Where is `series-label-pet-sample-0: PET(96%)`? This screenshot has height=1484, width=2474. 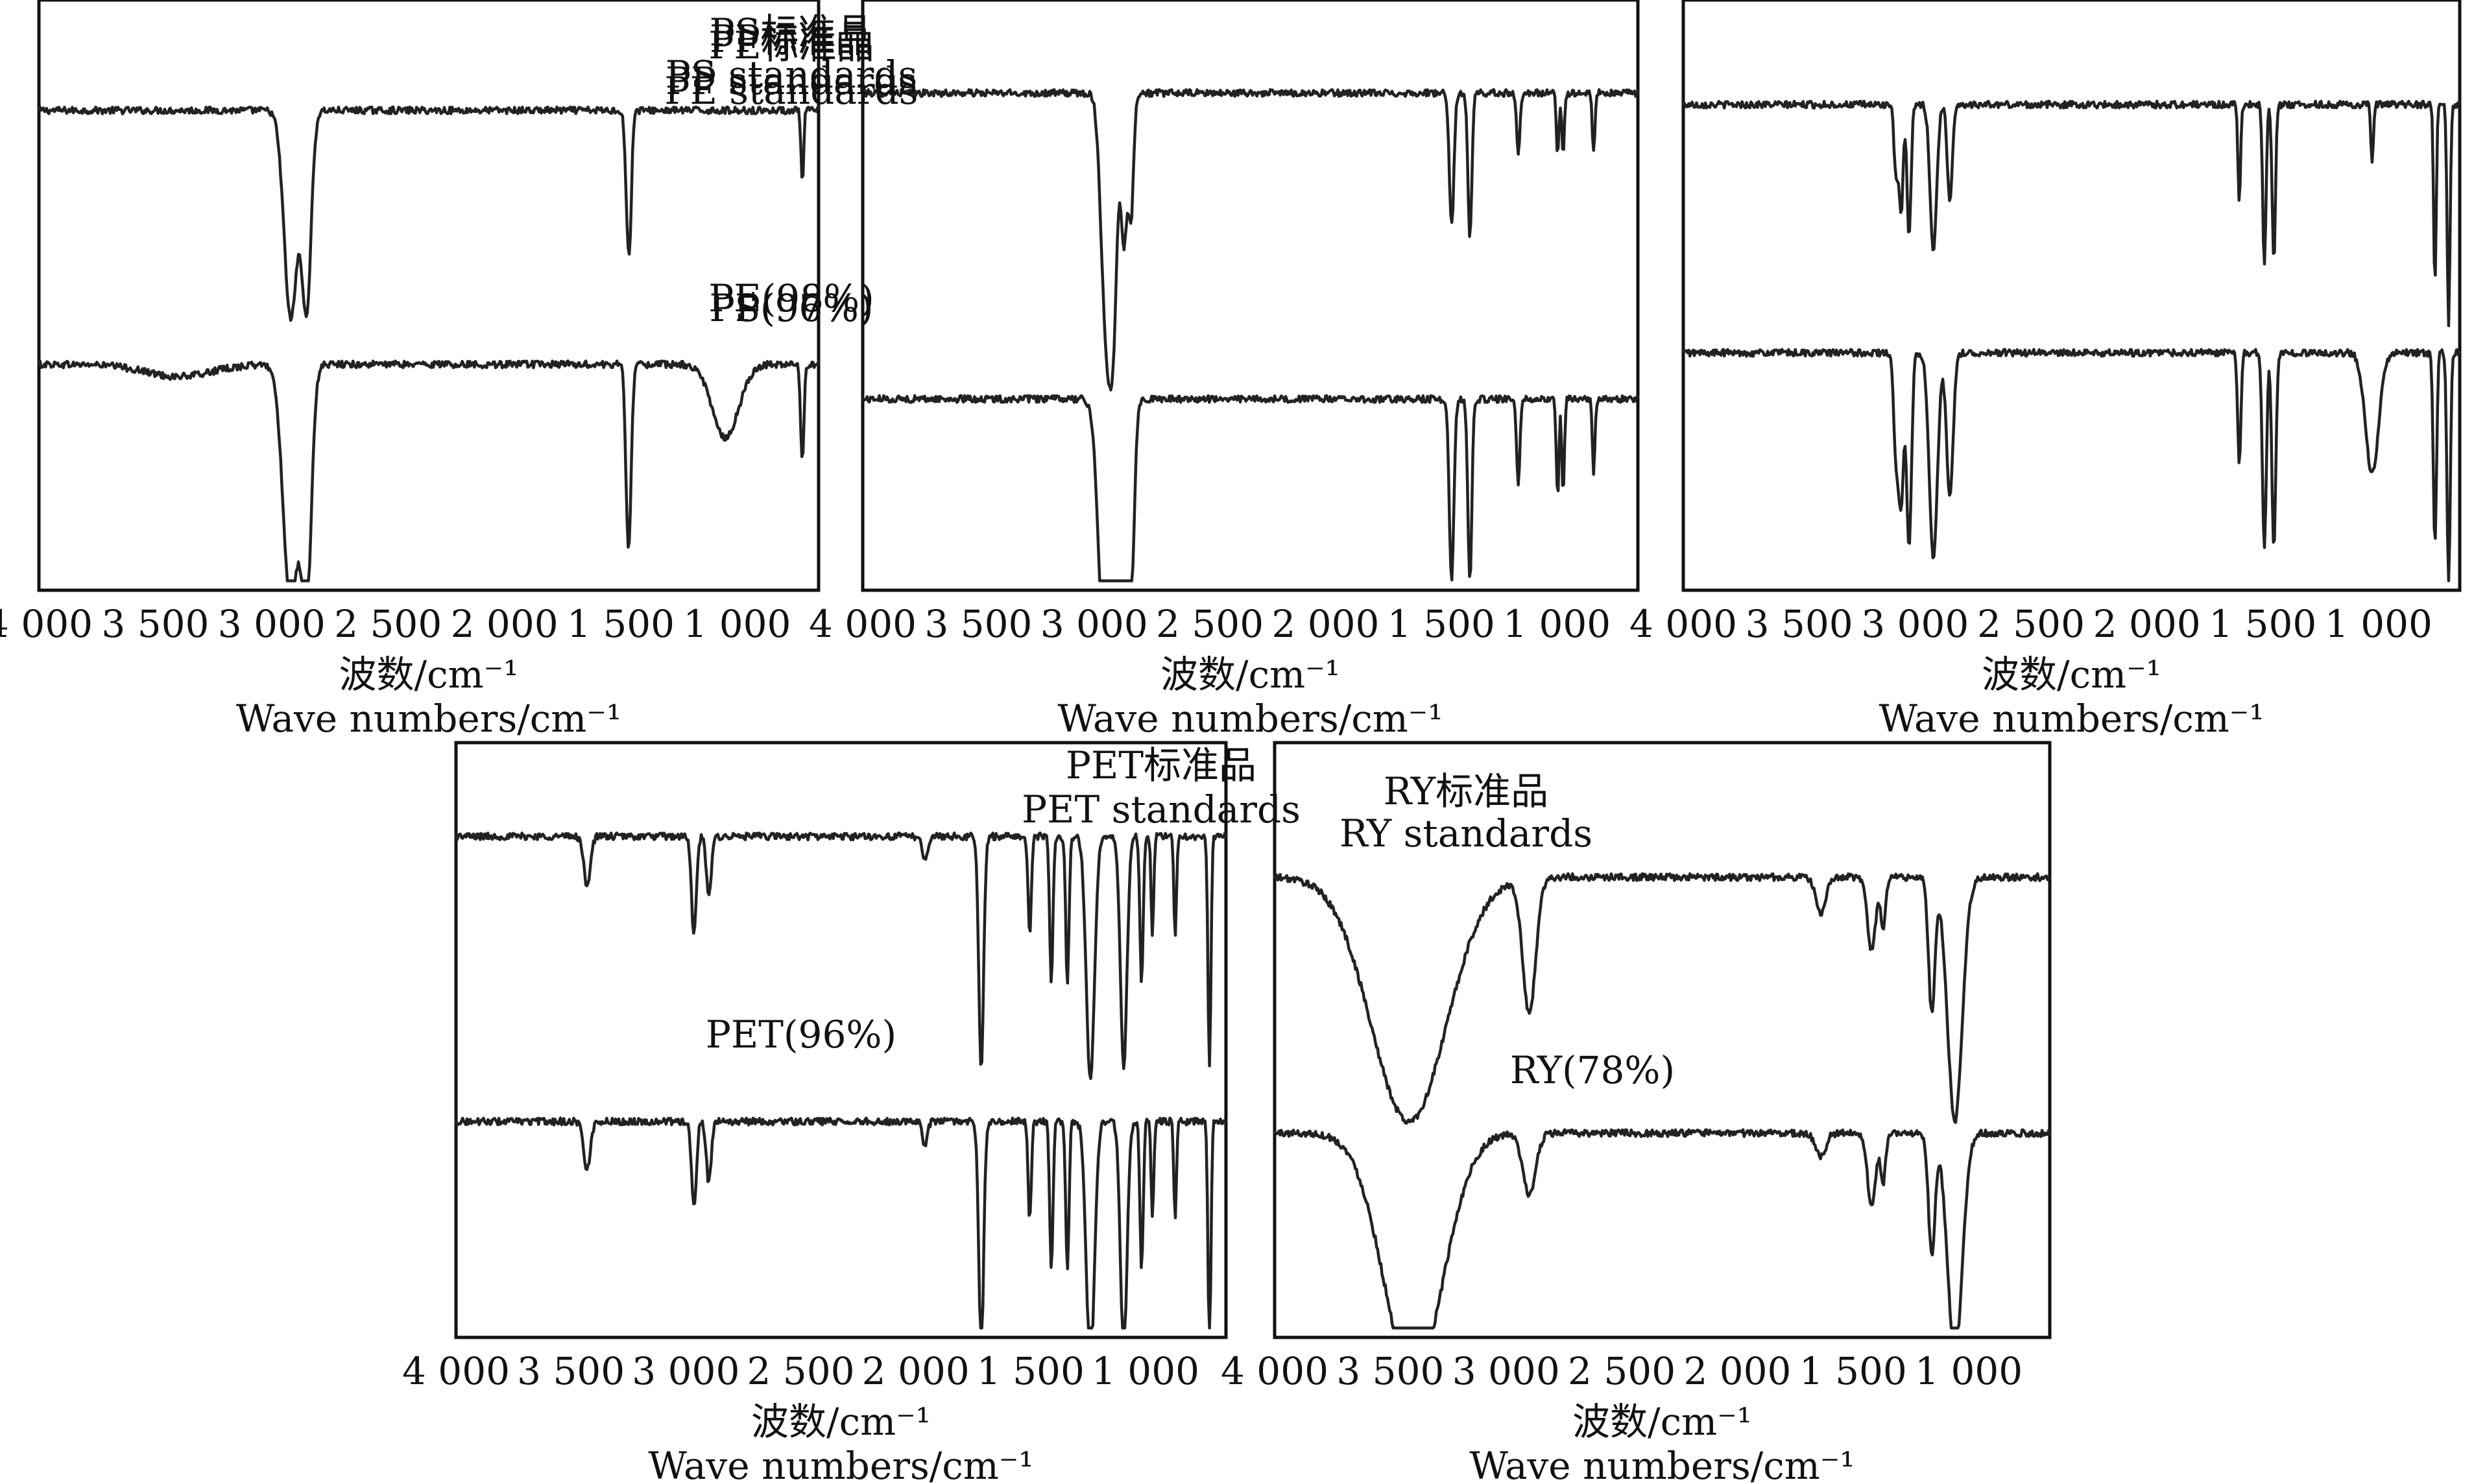
series-label-pet-sample-0: PET(96%) is located at coordinates (801, 1035).